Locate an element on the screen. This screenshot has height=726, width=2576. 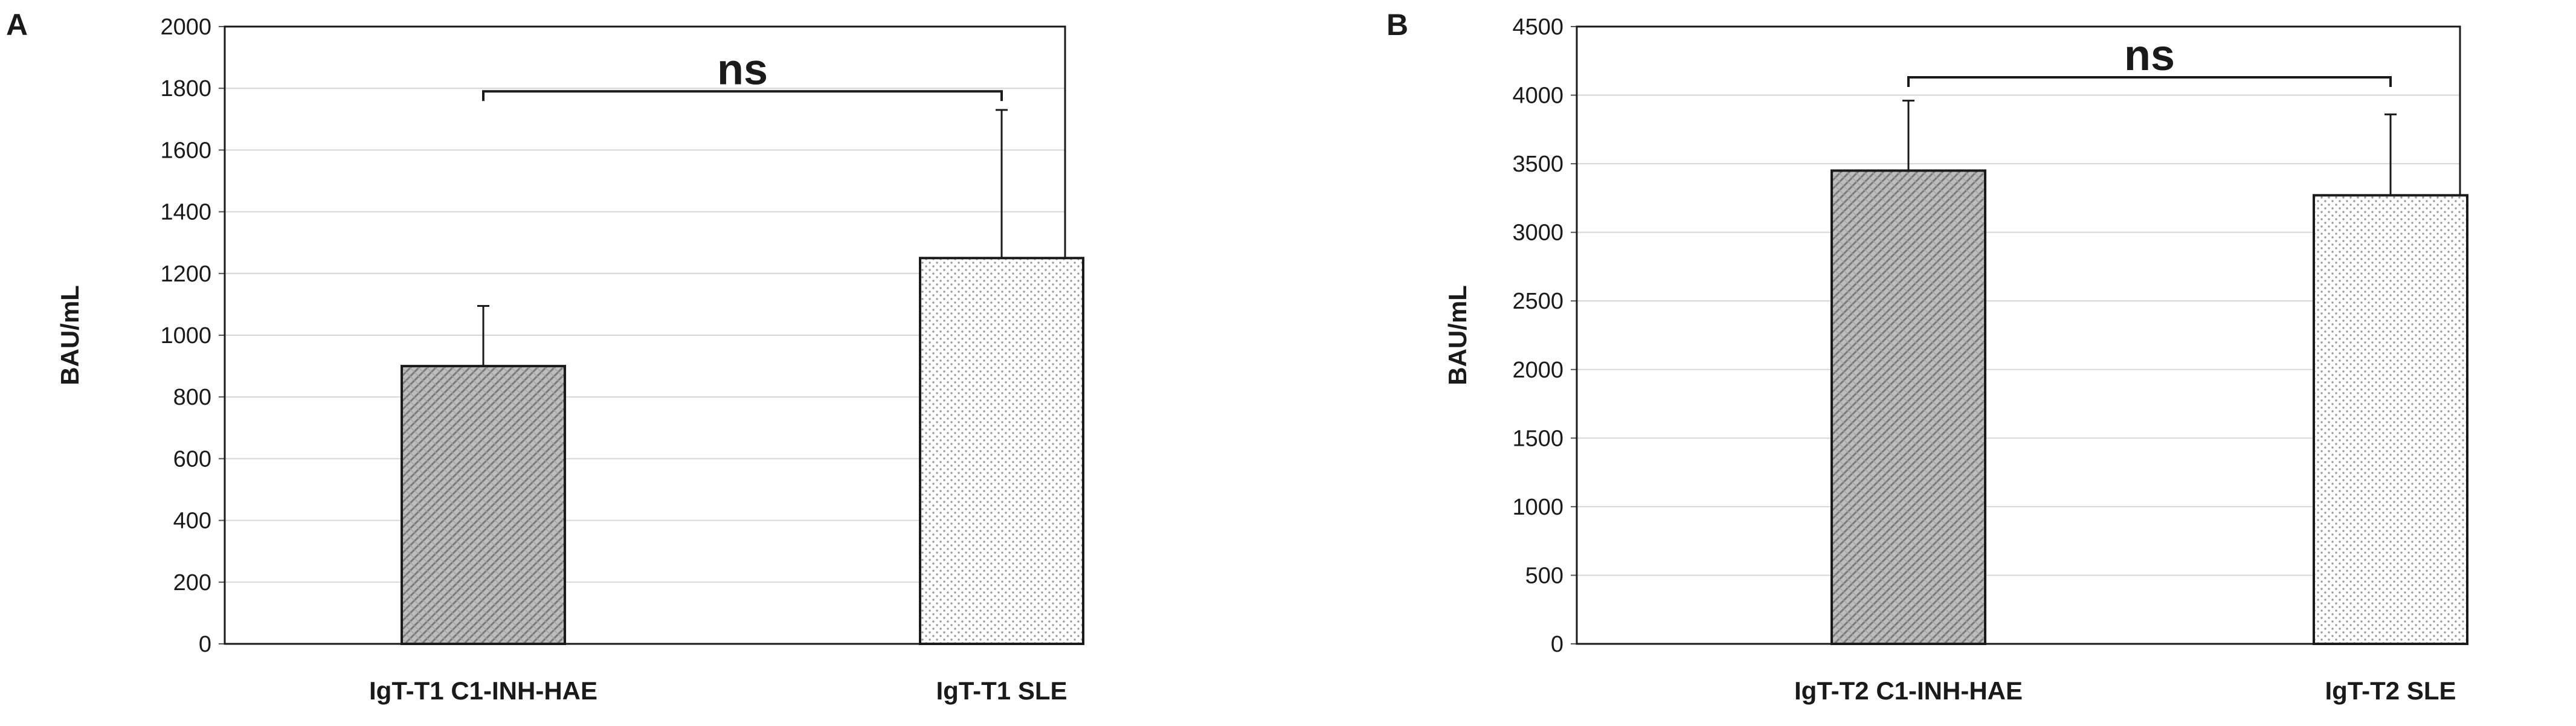
category-label: IgT-T1 C1-INH-HAE is located at coordinates (483, 690).